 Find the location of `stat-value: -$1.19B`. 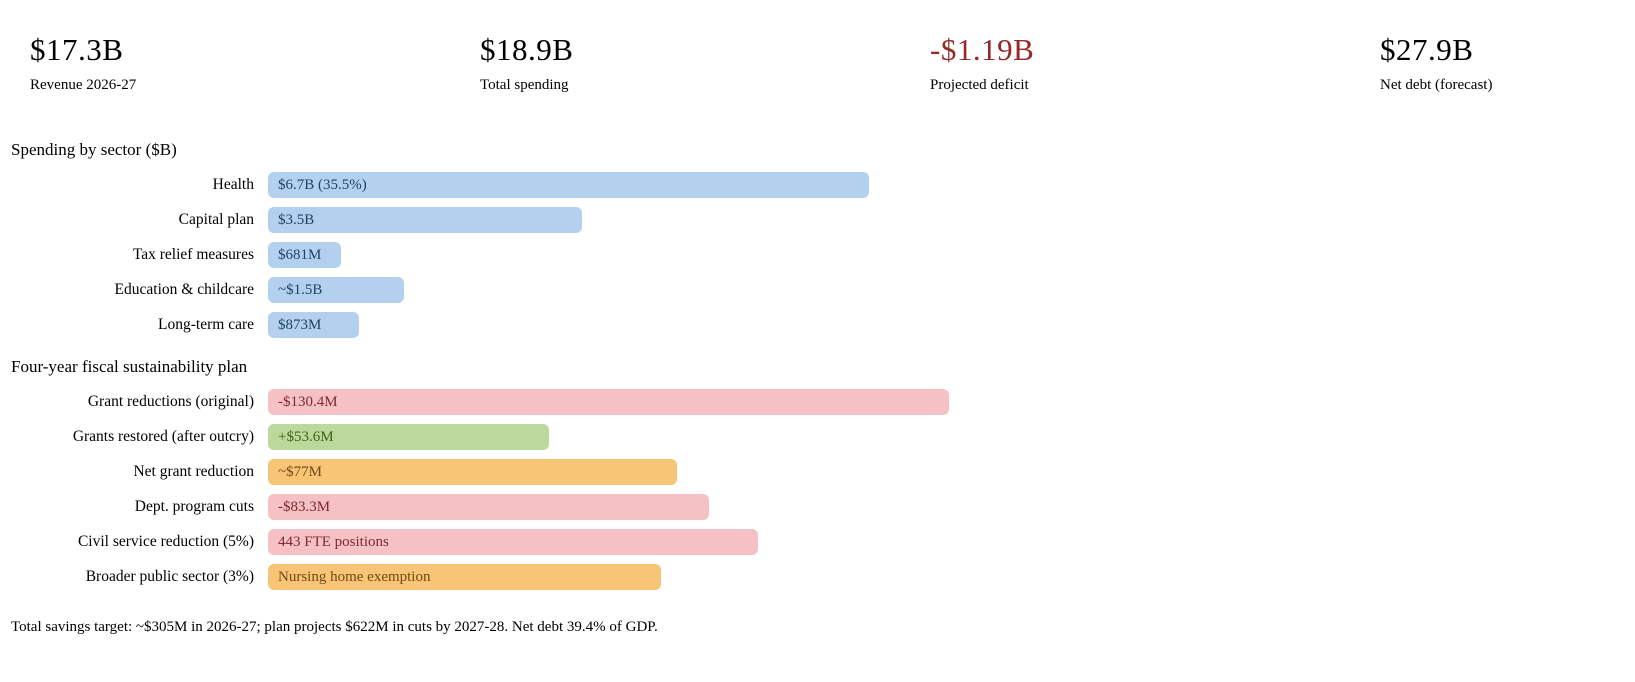

stat-value: -$1.19B is located at coordinates (982, 49).